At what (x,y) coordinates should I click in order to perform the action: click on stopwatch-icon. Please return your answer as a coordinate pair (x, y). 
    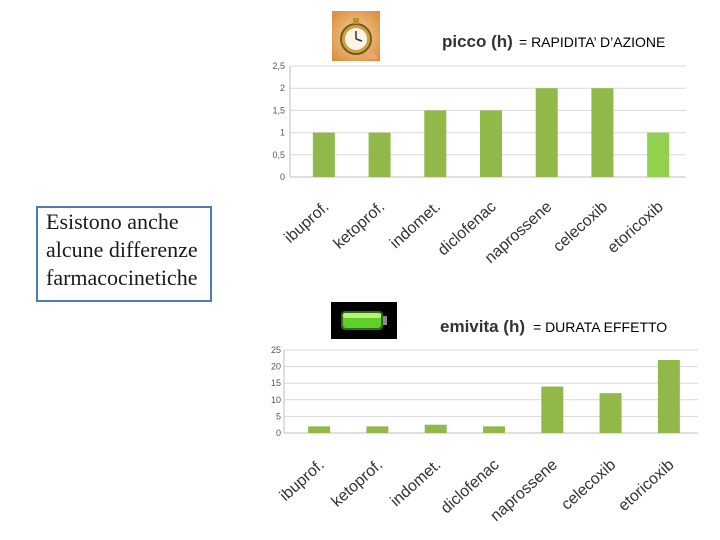
    Looking at the image, I should click on (356, 36).